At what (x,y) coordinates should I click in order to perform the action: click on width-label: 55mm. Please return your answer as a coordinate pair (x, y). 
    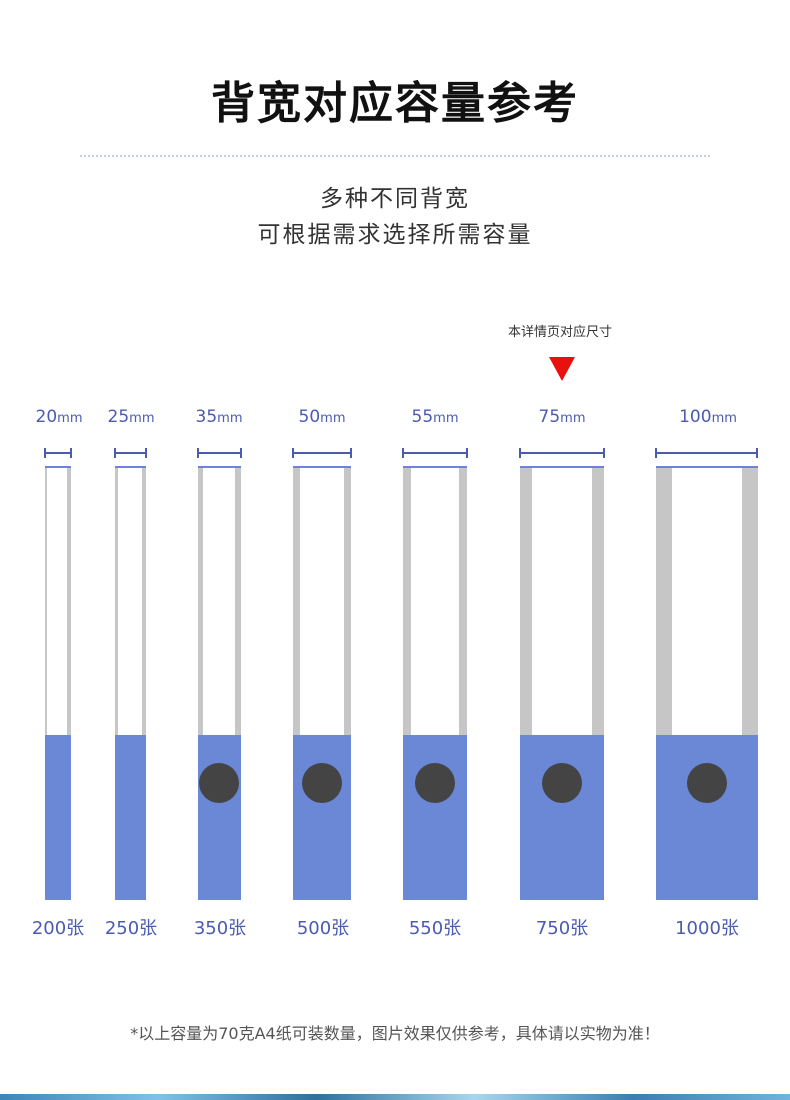
    Looking at the image, I should click on (435, 417).